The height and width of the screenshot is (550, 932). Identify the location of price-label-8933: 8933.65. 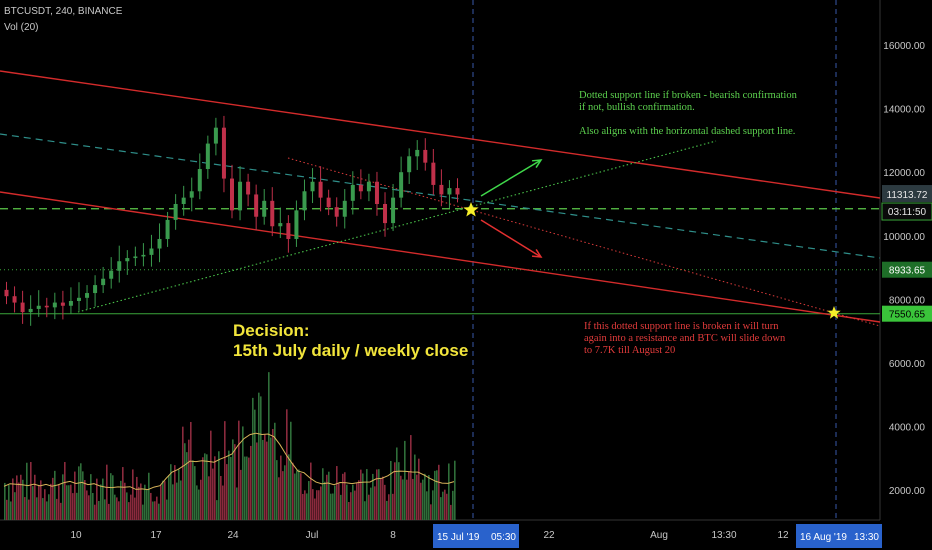
(907, 271).